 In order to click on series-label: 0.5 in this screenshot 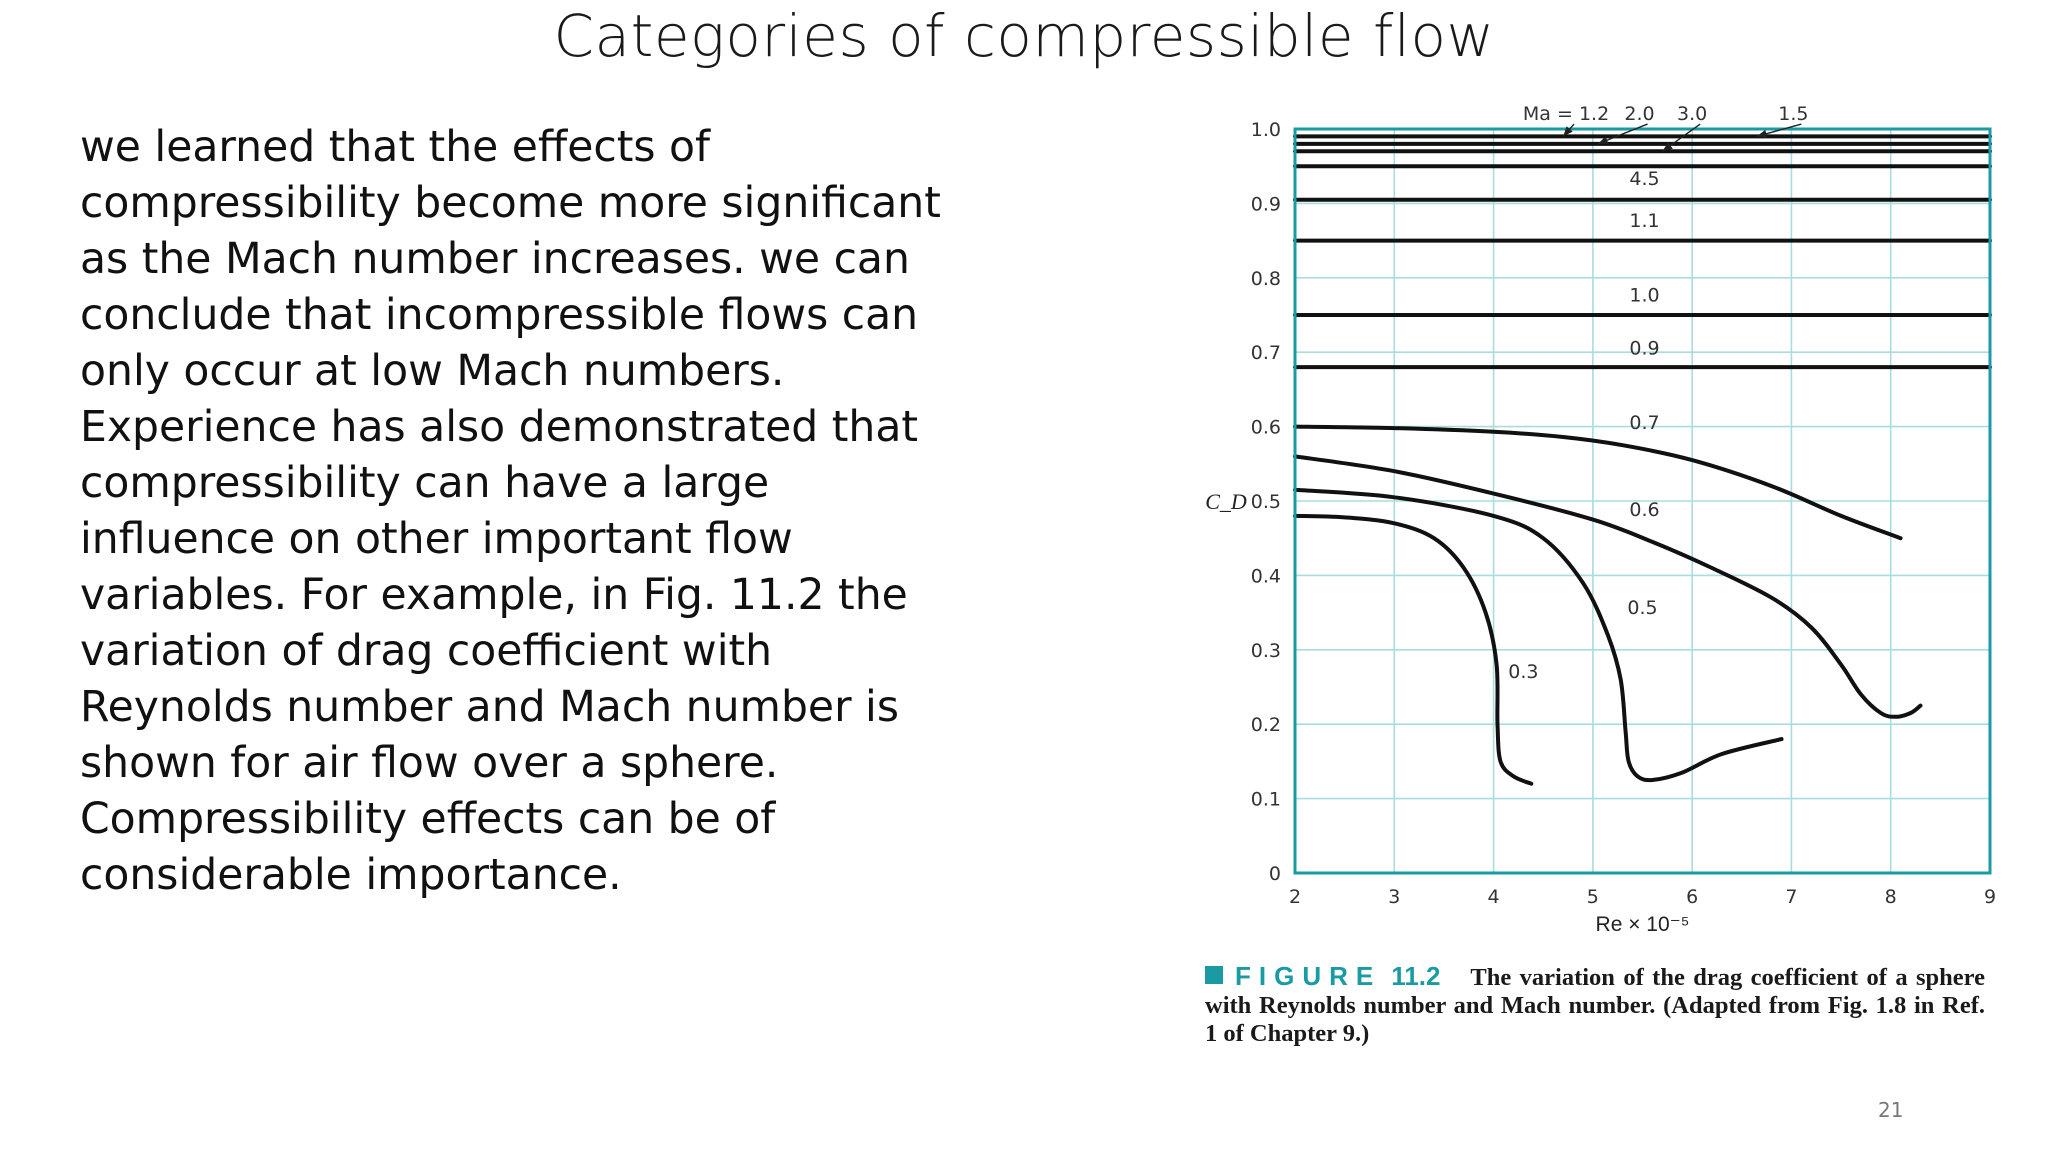, I will do `click(1642, 608)`.